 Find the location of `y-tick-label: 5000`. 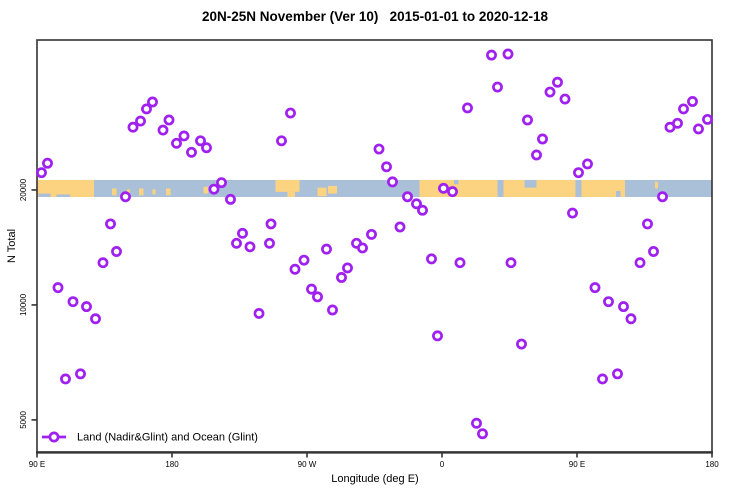

y-tick-label: 5000 is located at coordinates (23, 419).